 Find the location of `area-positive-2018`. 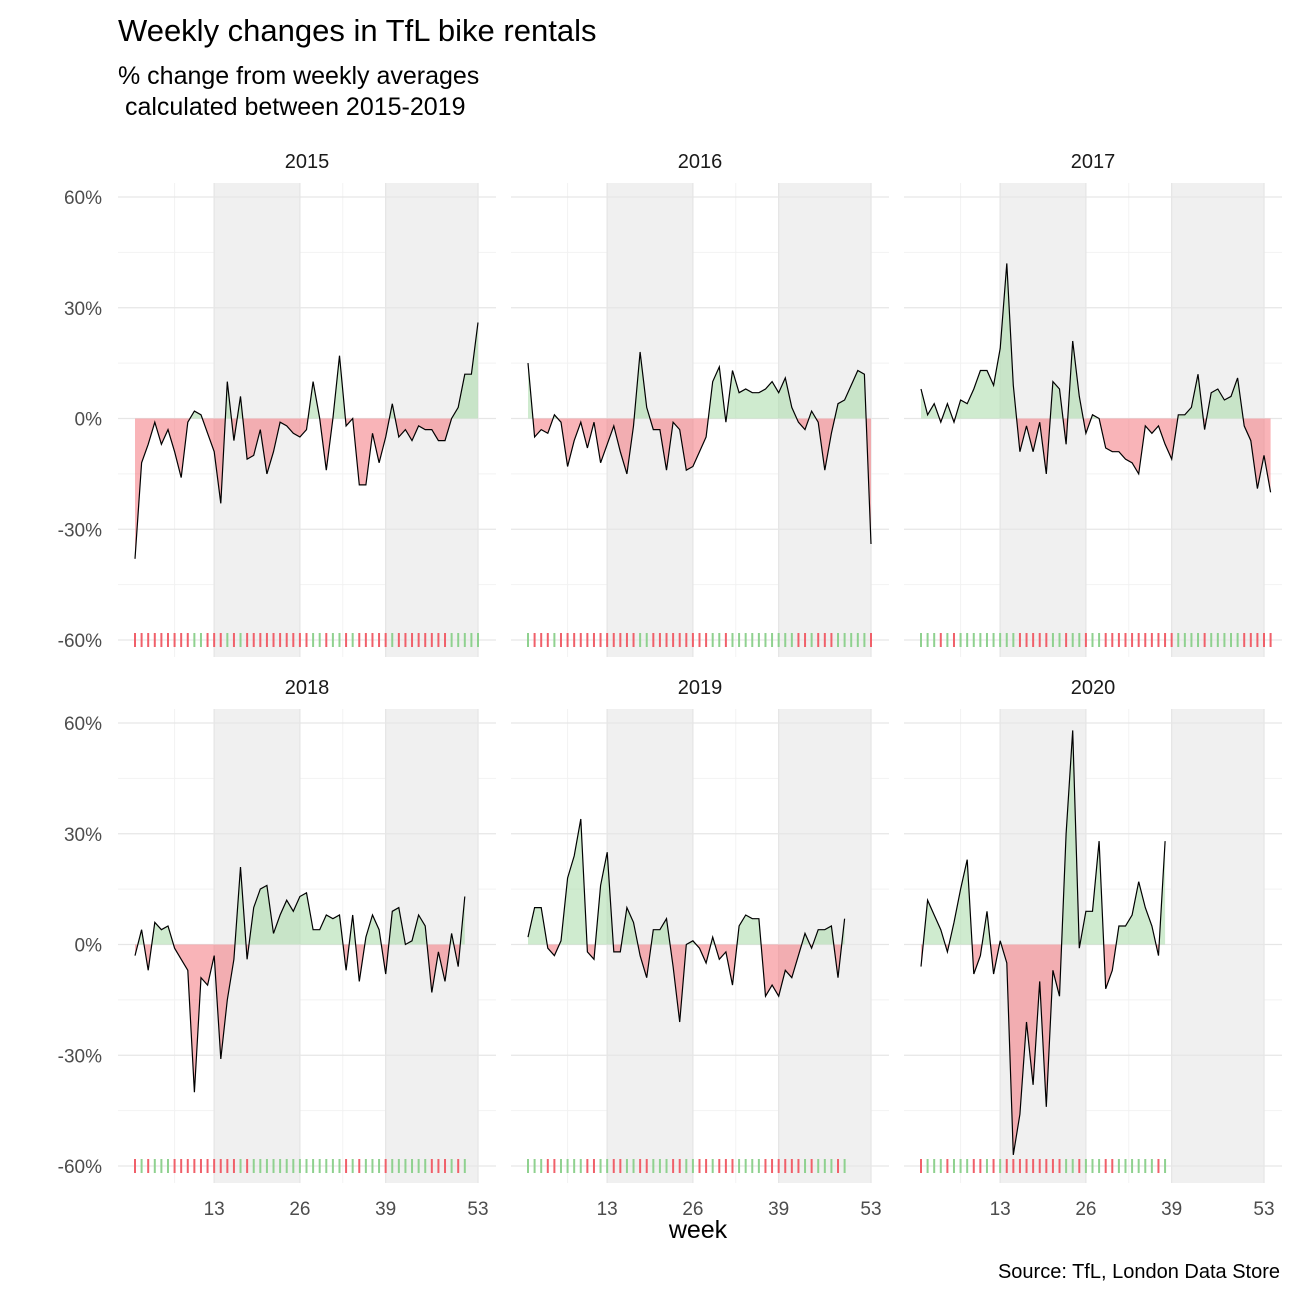

area-positive-2018 is located at coordinates (301, 906).